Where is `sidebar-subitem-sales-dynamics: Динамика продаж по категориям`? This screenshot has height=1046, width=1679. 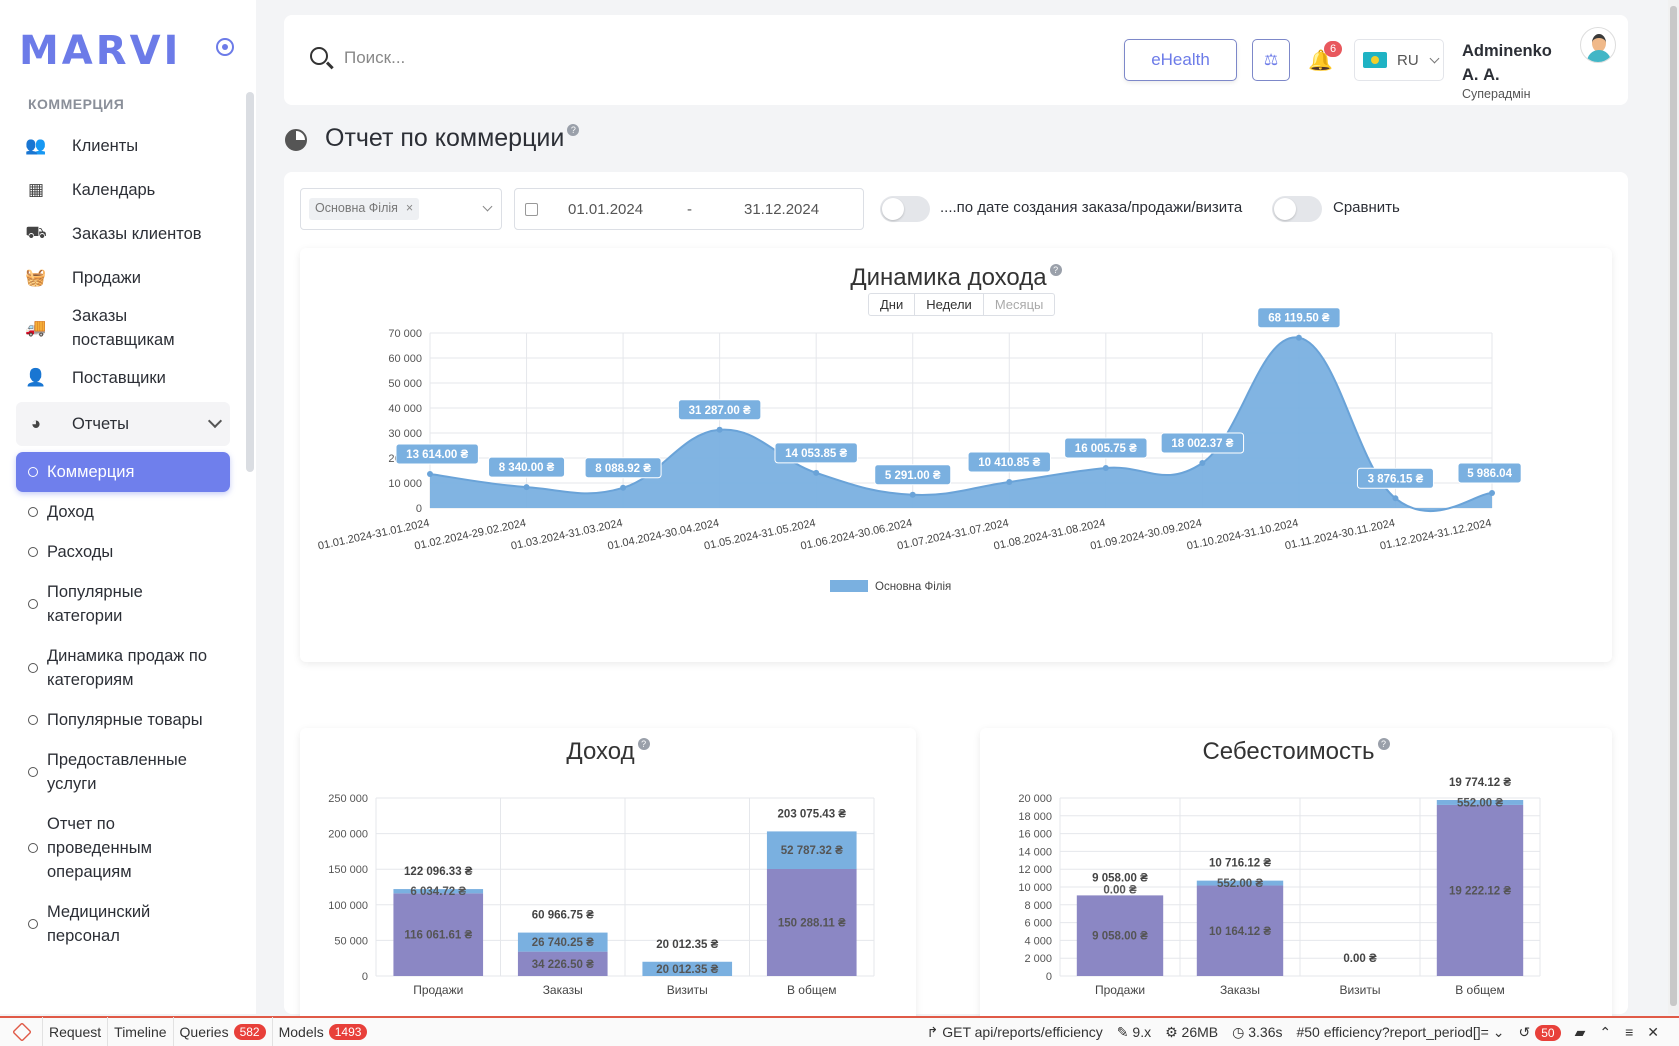
sidebar-subitem-sales-dynamics: Динамика продаж по категориям is located at coordinates (123, 668).